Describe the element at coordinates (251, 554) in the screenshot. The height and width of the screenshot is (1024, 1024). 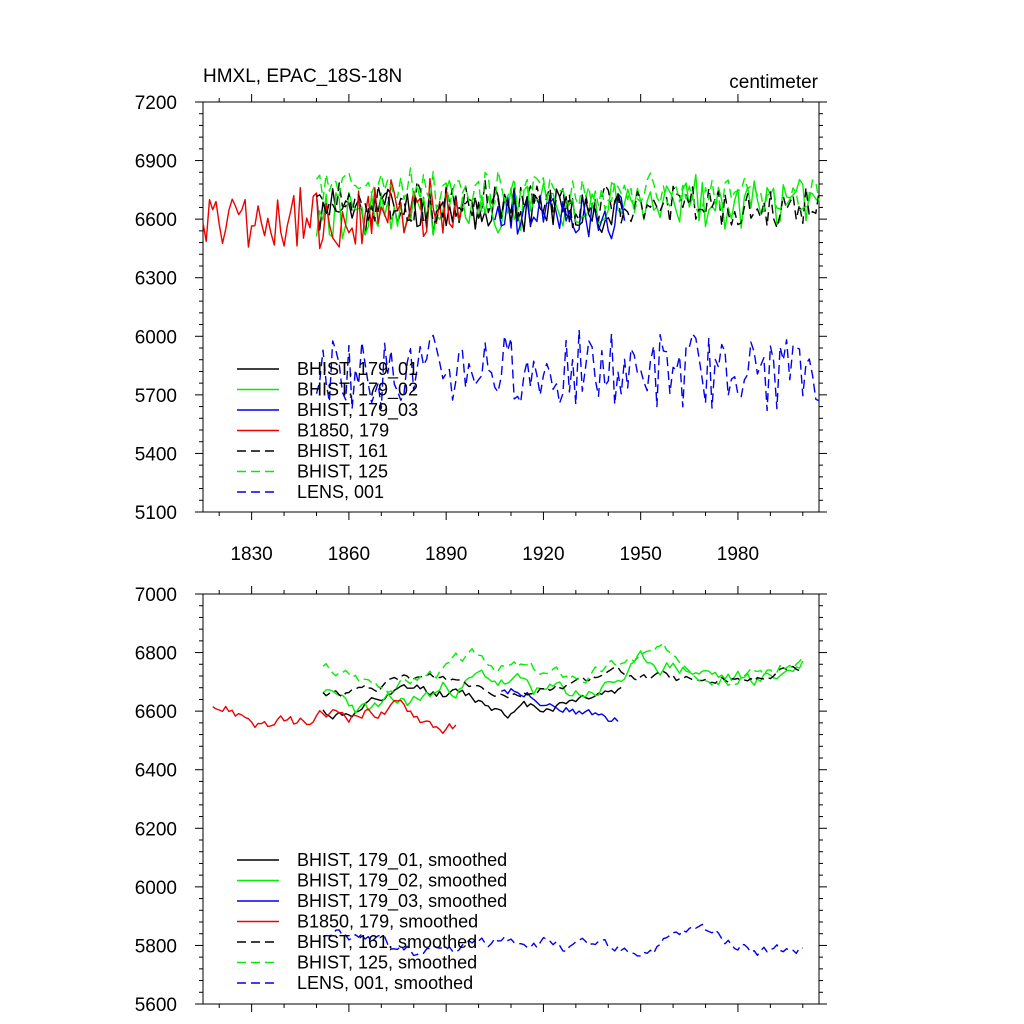
I see `x-tick-label: 1830` at that location.